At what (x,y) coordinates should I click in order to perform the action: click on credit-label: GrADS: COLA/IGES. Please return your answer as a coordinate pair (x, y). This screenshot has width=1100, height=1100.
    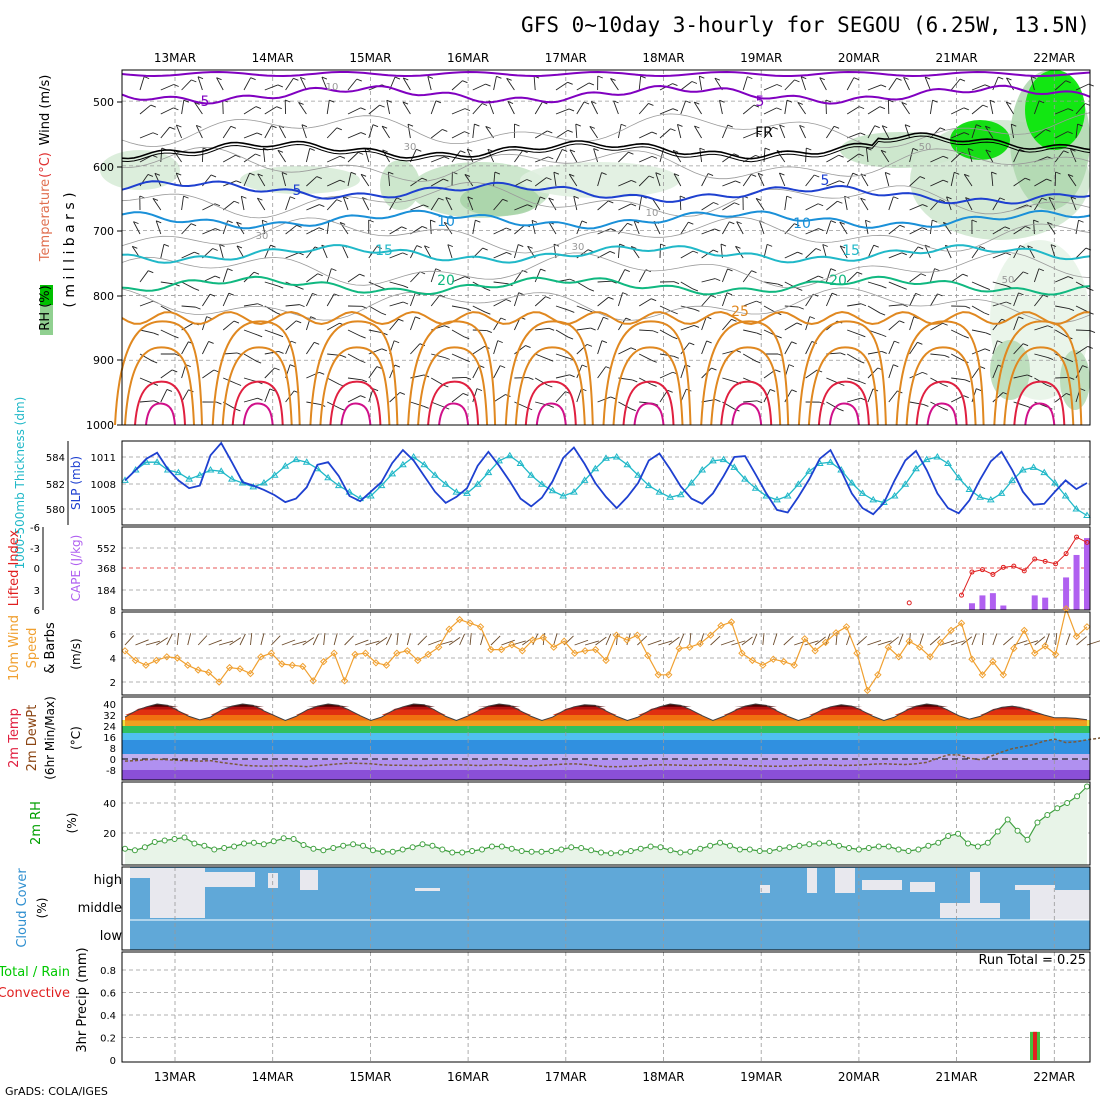
    Looking at the image, I should click on (56, 1091).